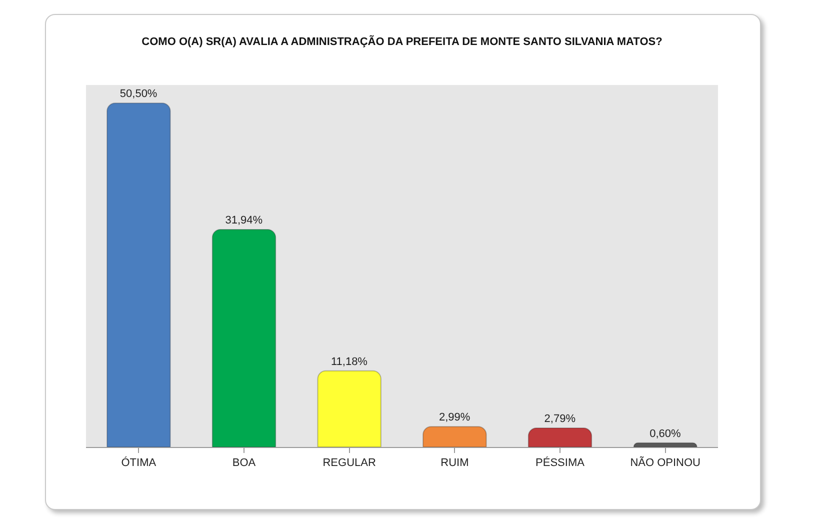 This screenshot has width=823, height=524. What do you see at coordinates (454, 418) in the screenshot?
I see `data-label: 2,99%` at bounding box center [454, 418].